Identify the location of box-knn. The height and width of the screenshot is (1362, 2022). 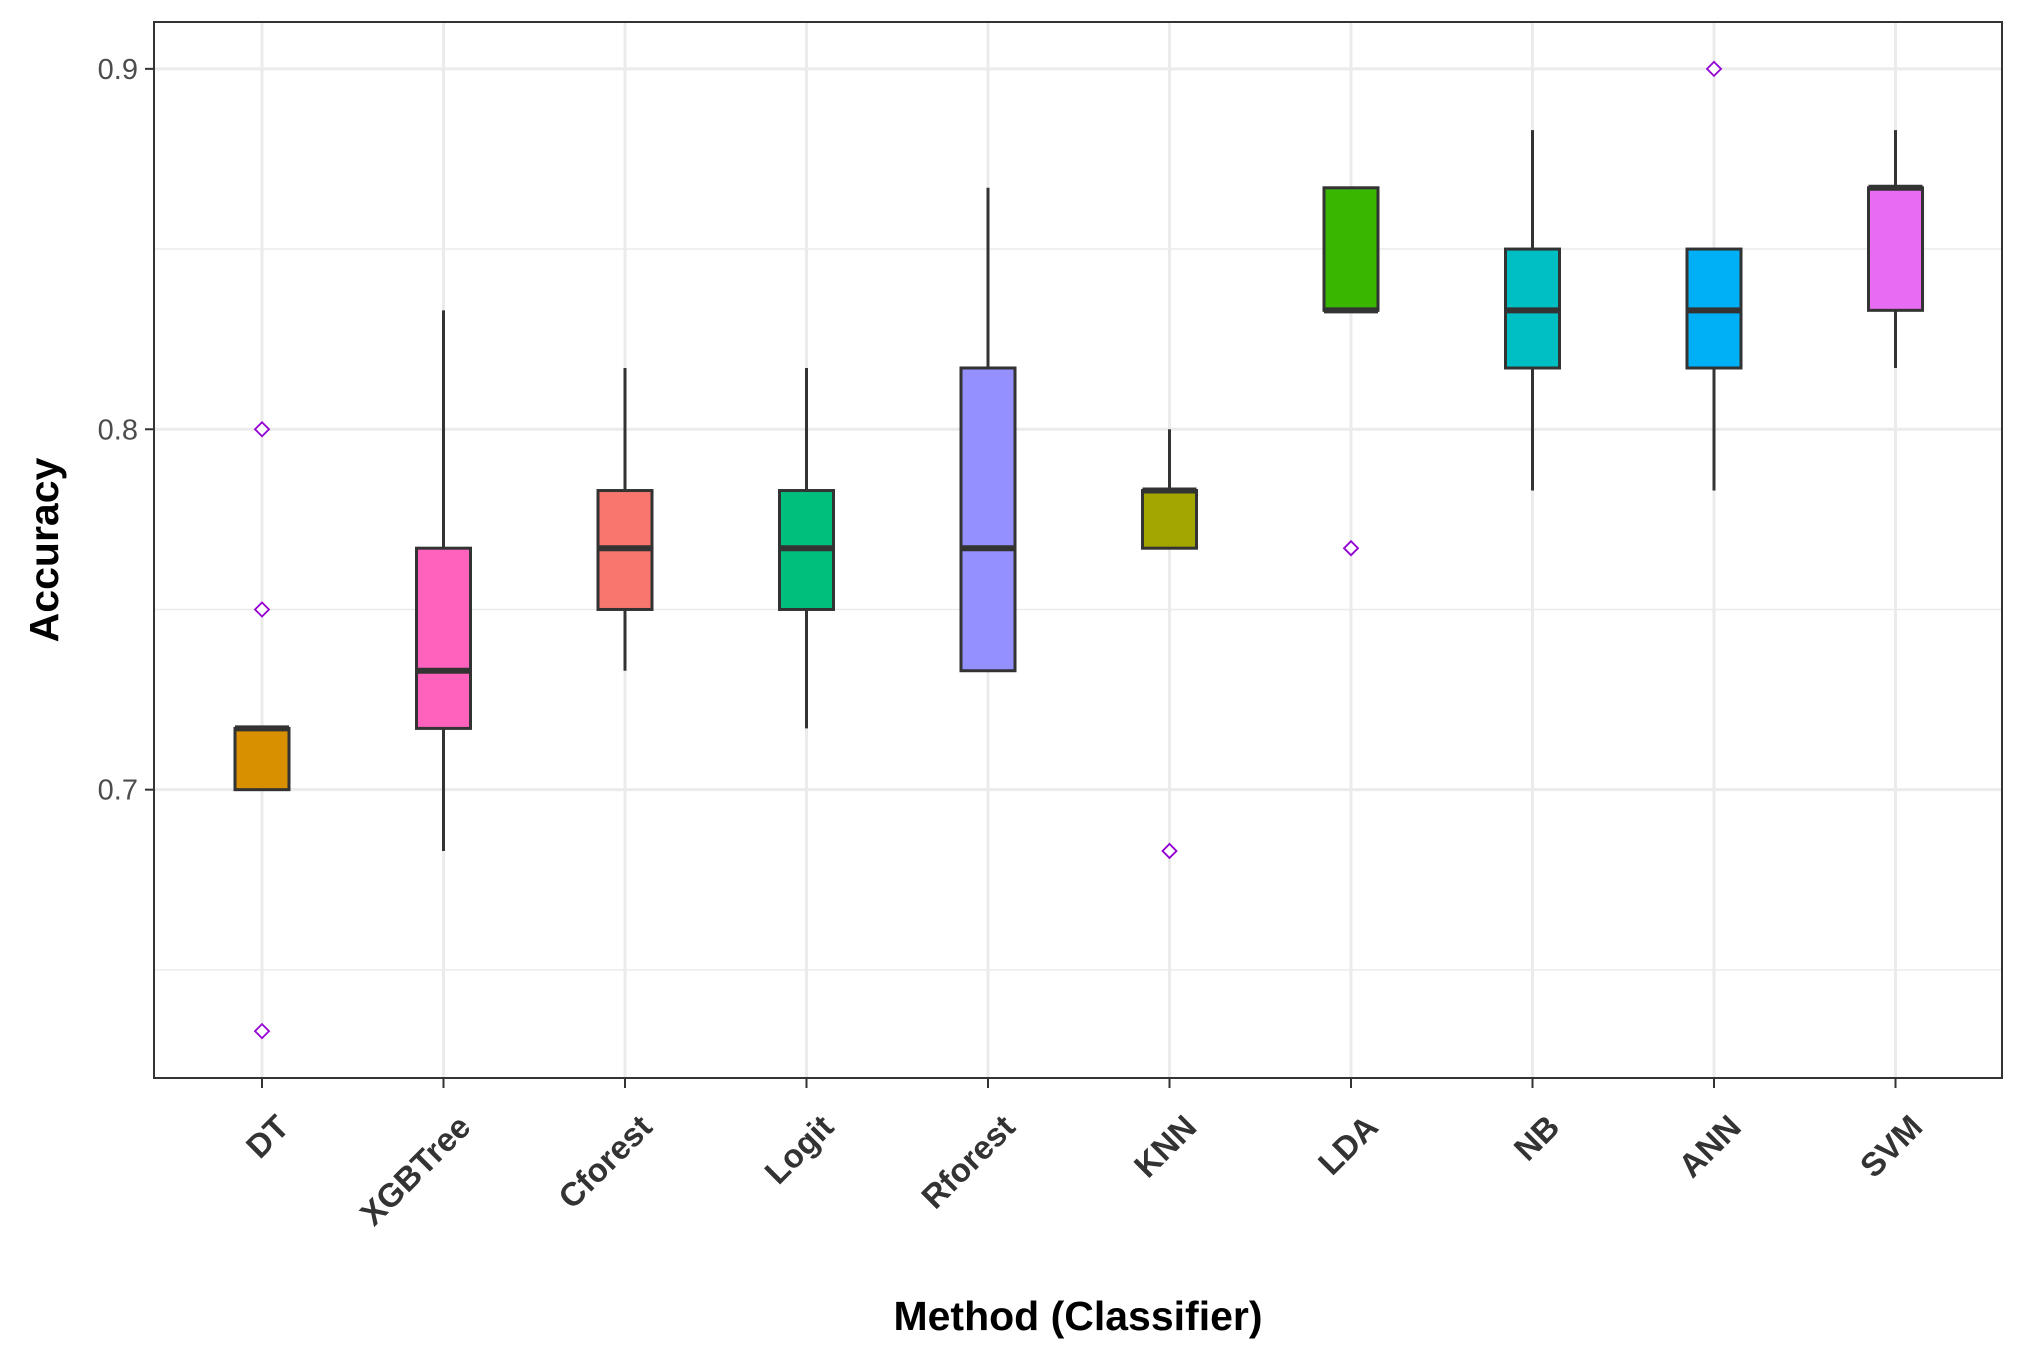
(1169, 489).